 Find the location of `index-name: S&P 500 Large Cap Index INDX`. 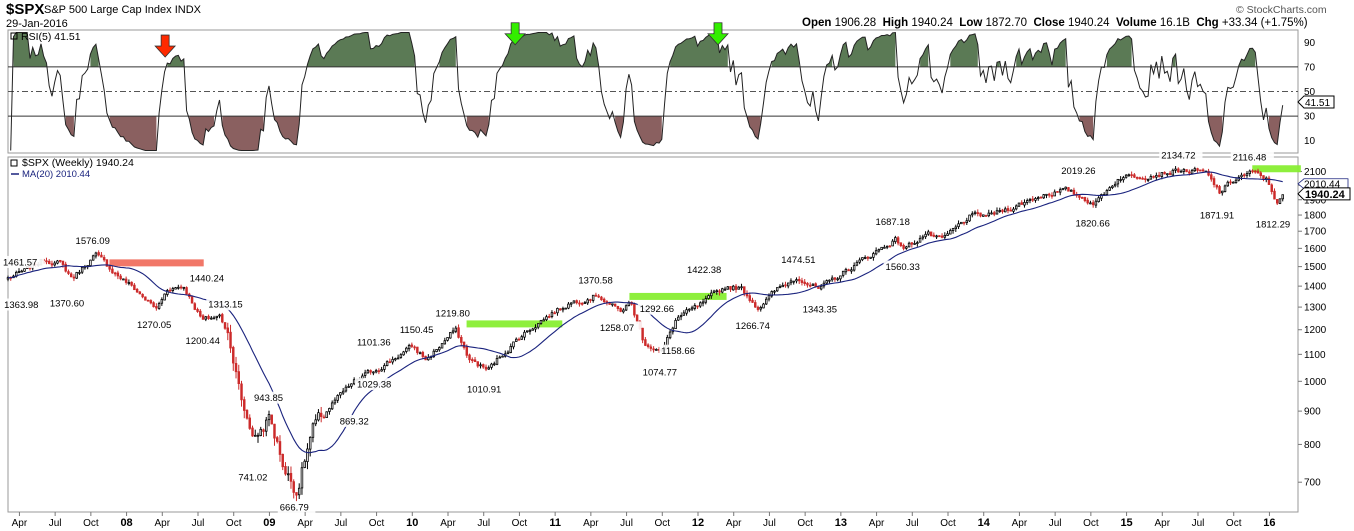

index-name: S&P 500 Large Cap Index INDX is located at coordinates (122, 10).